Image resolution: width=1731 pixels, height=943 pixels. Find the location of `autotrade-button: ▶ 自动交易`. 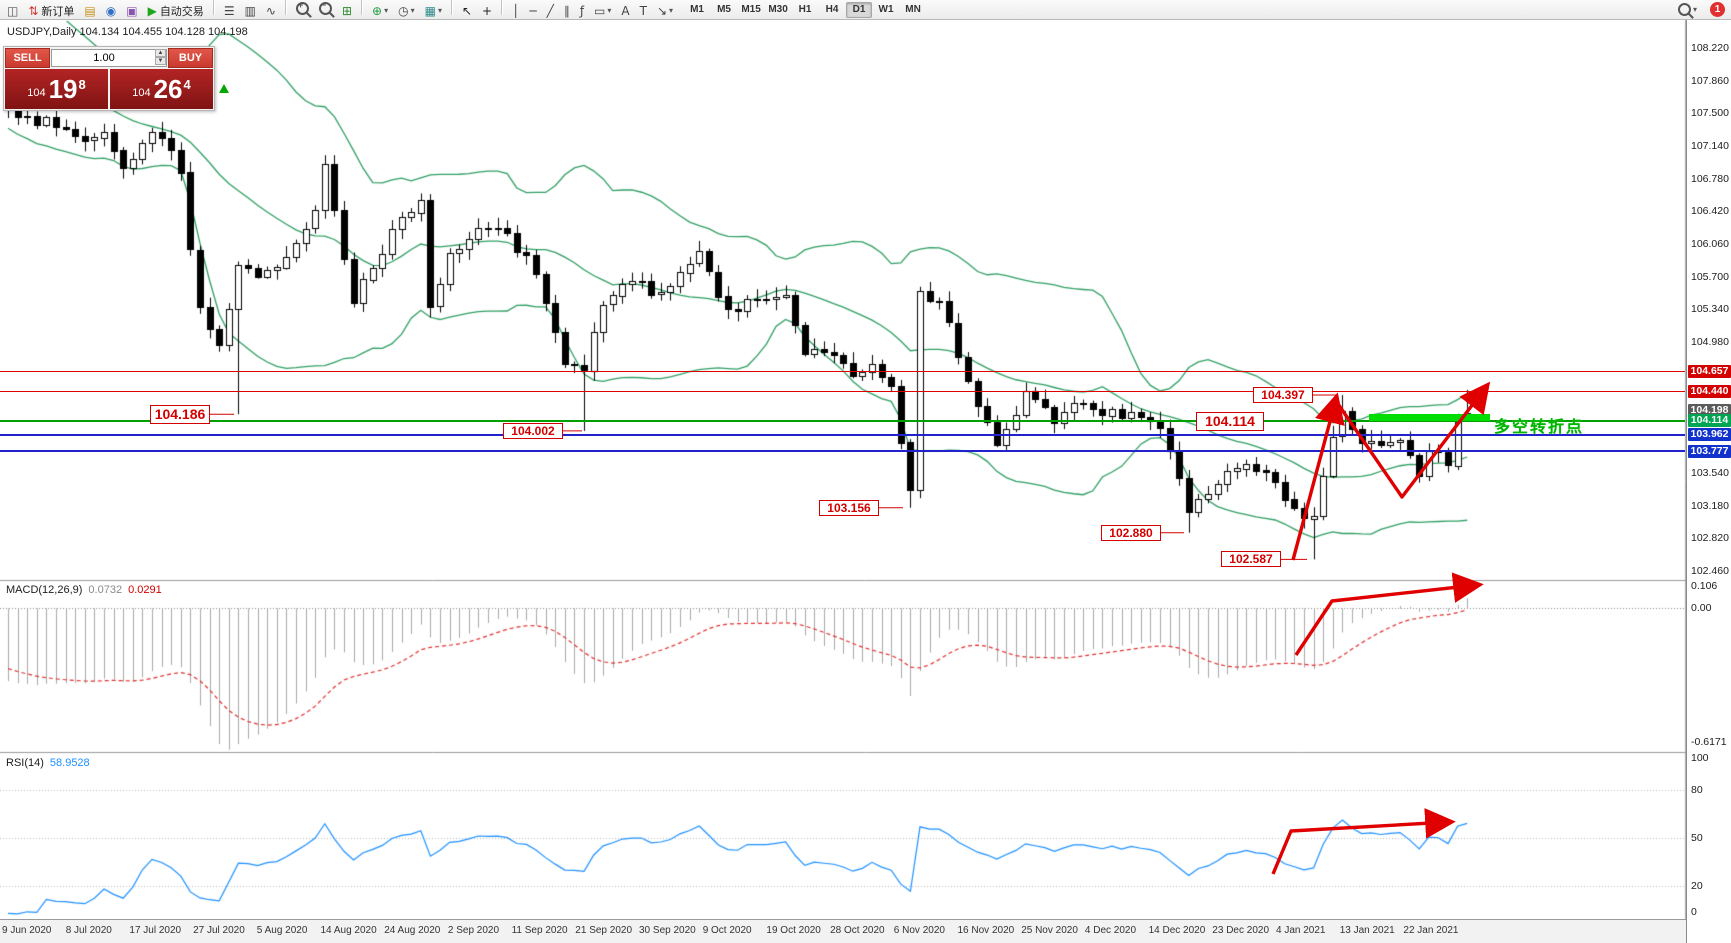

autotrade-button: ▶ 自动交易 is located at coordinates (176, 11).